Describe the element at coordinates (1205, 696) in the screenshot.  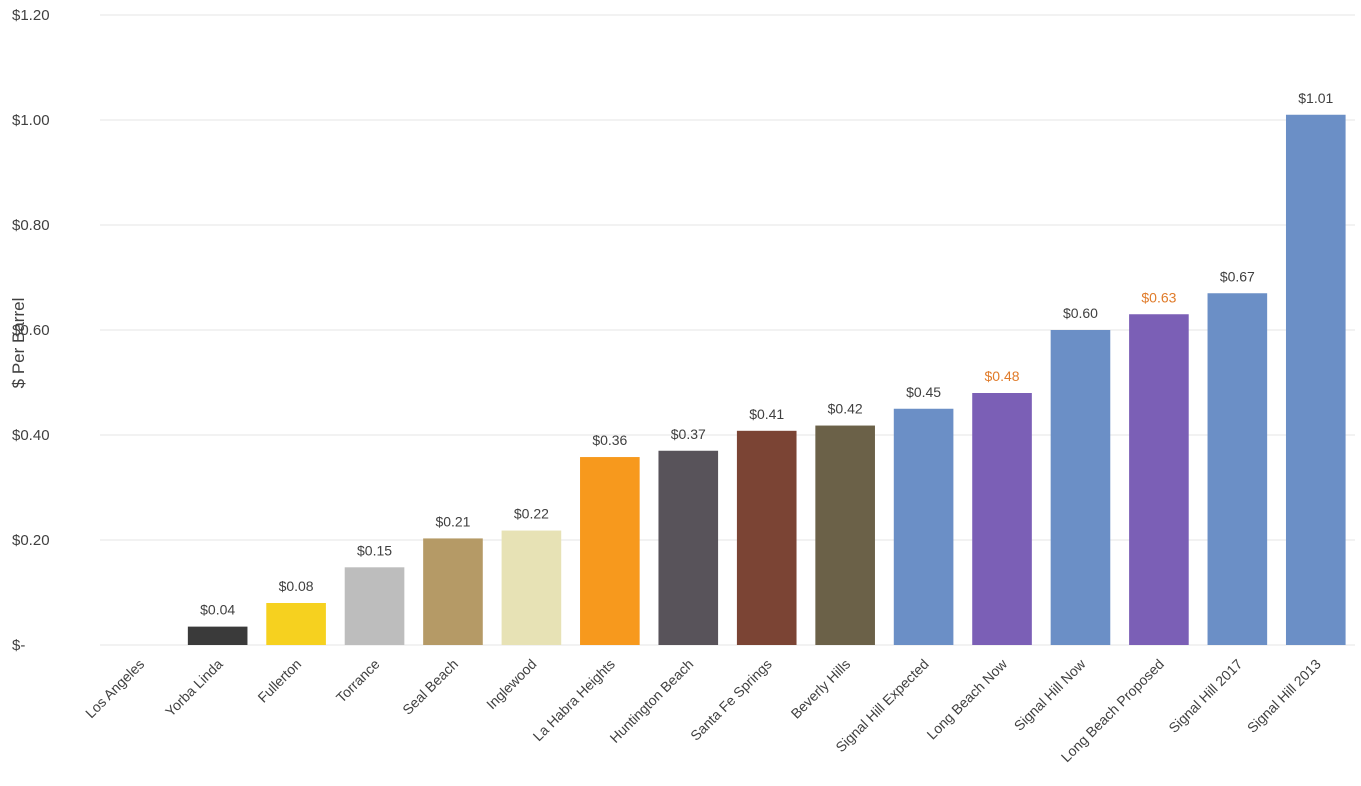
I see `category-label: Signal Hill 2017` at that location.